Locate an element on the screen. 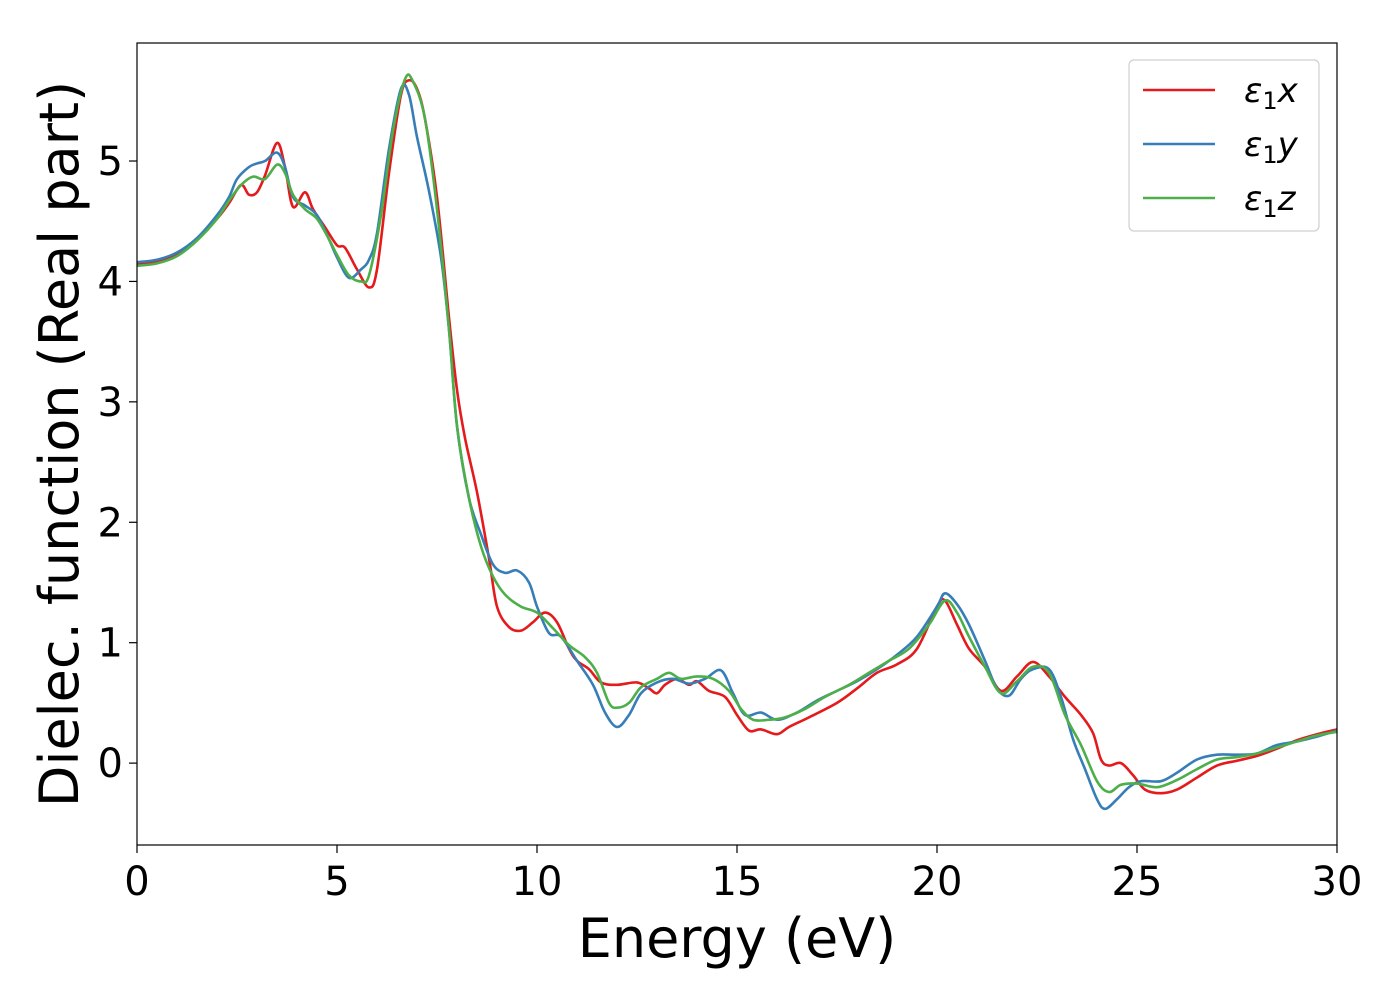 This screenshot has height=1000, width=1400. x-tick-label: 15 is located at coordinates (737, 882).